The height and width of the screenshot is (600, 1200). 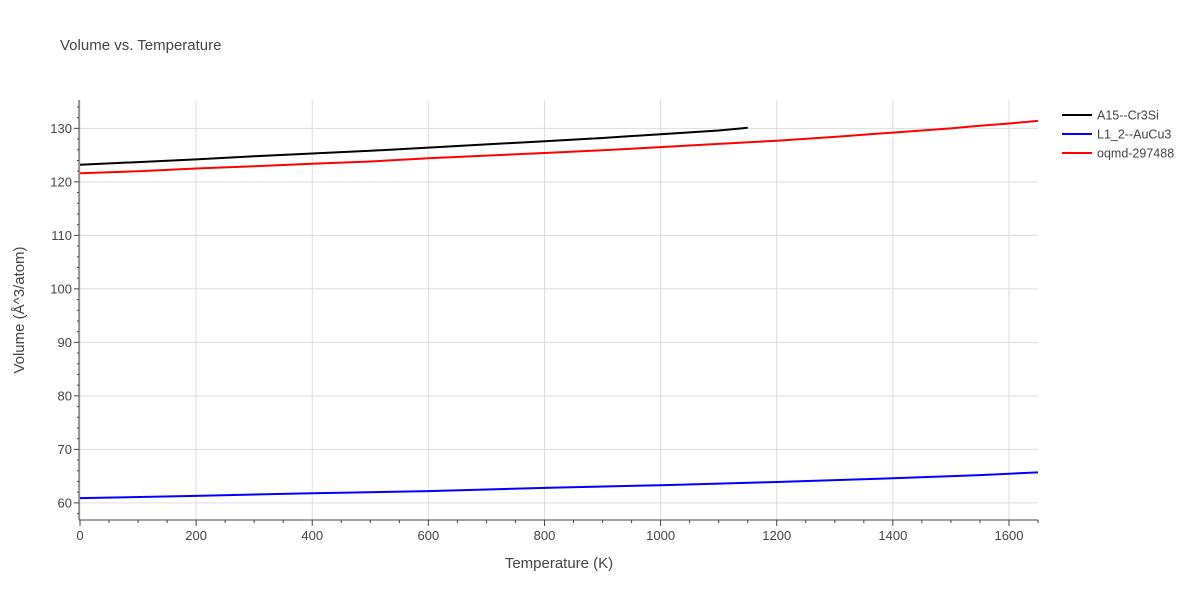 I want to click on y-tick-label: 60, so click(x=65, y=502).